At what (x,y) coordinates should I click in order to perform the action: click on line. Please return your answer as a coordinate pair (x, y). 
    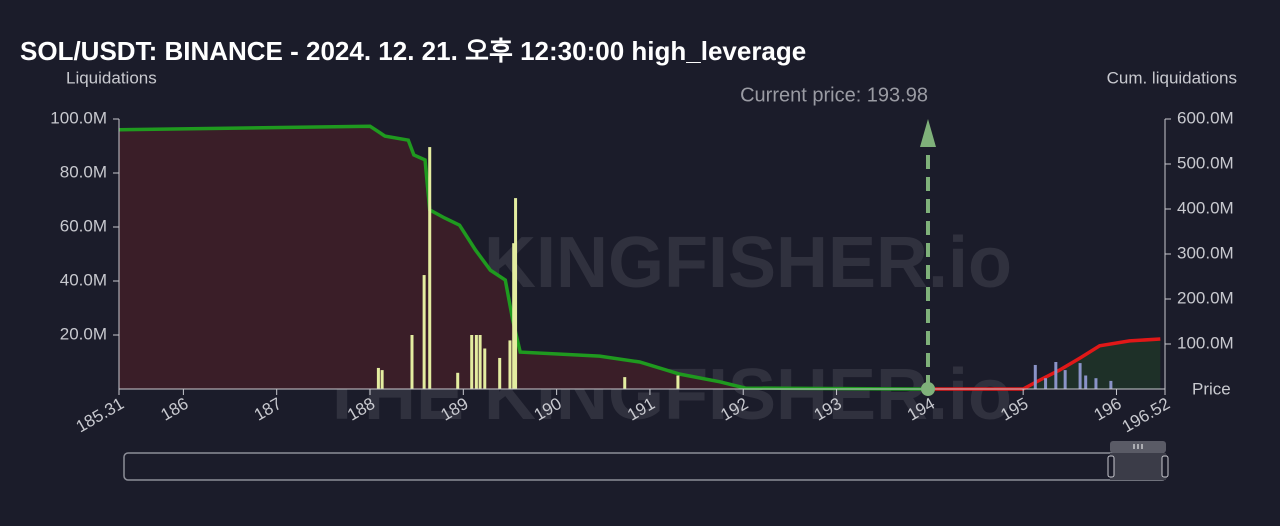
    Looking at the image, I should click on (1043, 364).